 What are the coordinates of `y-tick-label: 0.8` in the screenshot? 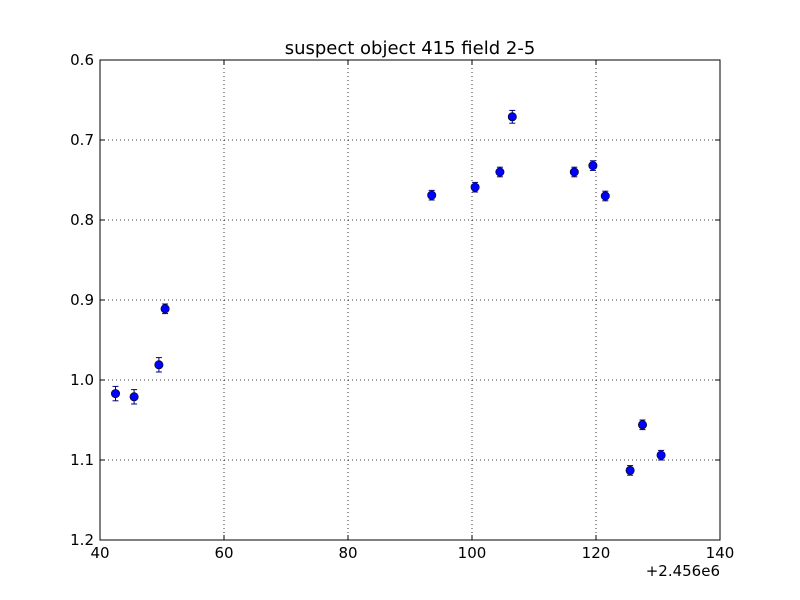 It's located at (82, 220).